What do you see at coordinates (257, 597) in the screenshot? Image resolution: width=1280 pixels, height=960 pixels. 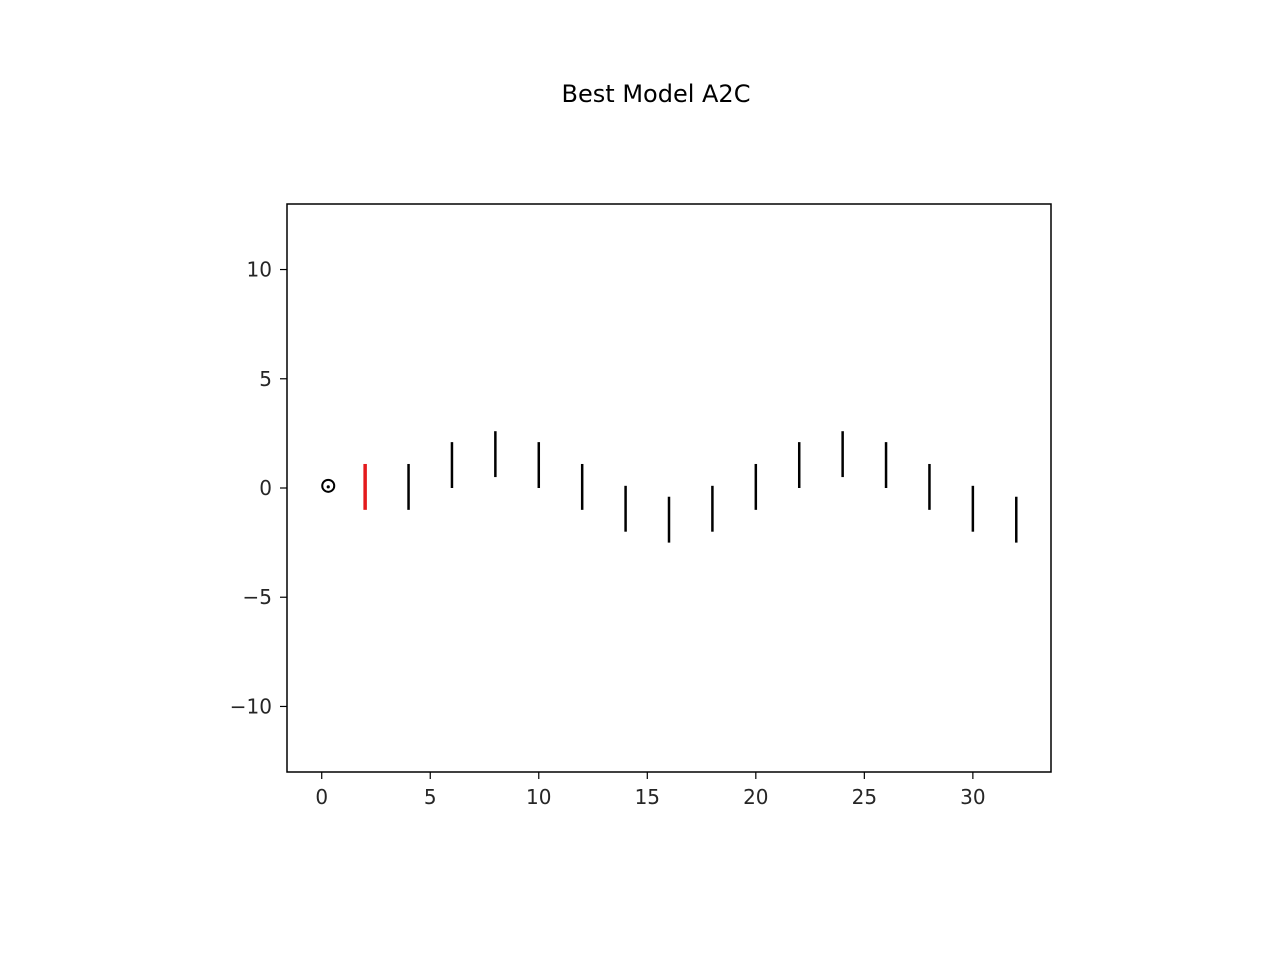 I see `y-tick-label: −5` at bounding box center [257, 597].